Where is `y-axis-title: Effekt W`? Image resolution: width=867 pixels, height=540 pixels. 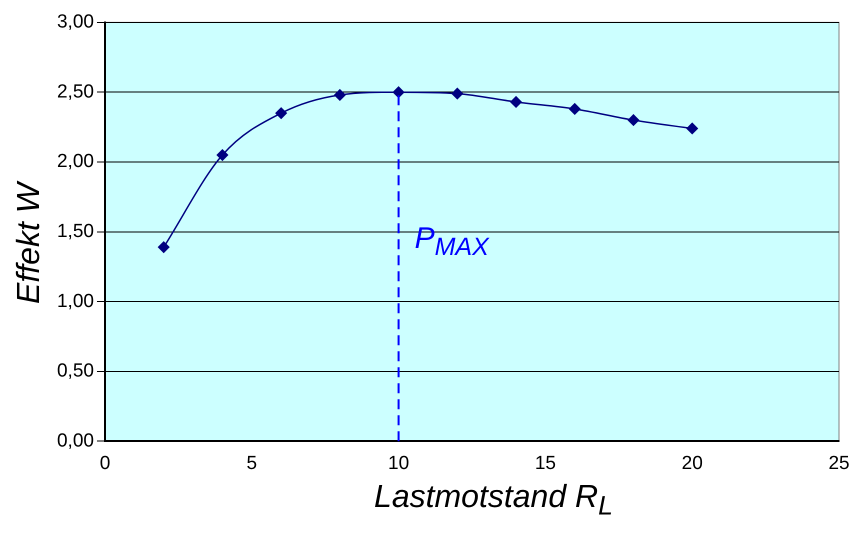
y-axis-title: Effekt W is located at coordinates (28, 243).